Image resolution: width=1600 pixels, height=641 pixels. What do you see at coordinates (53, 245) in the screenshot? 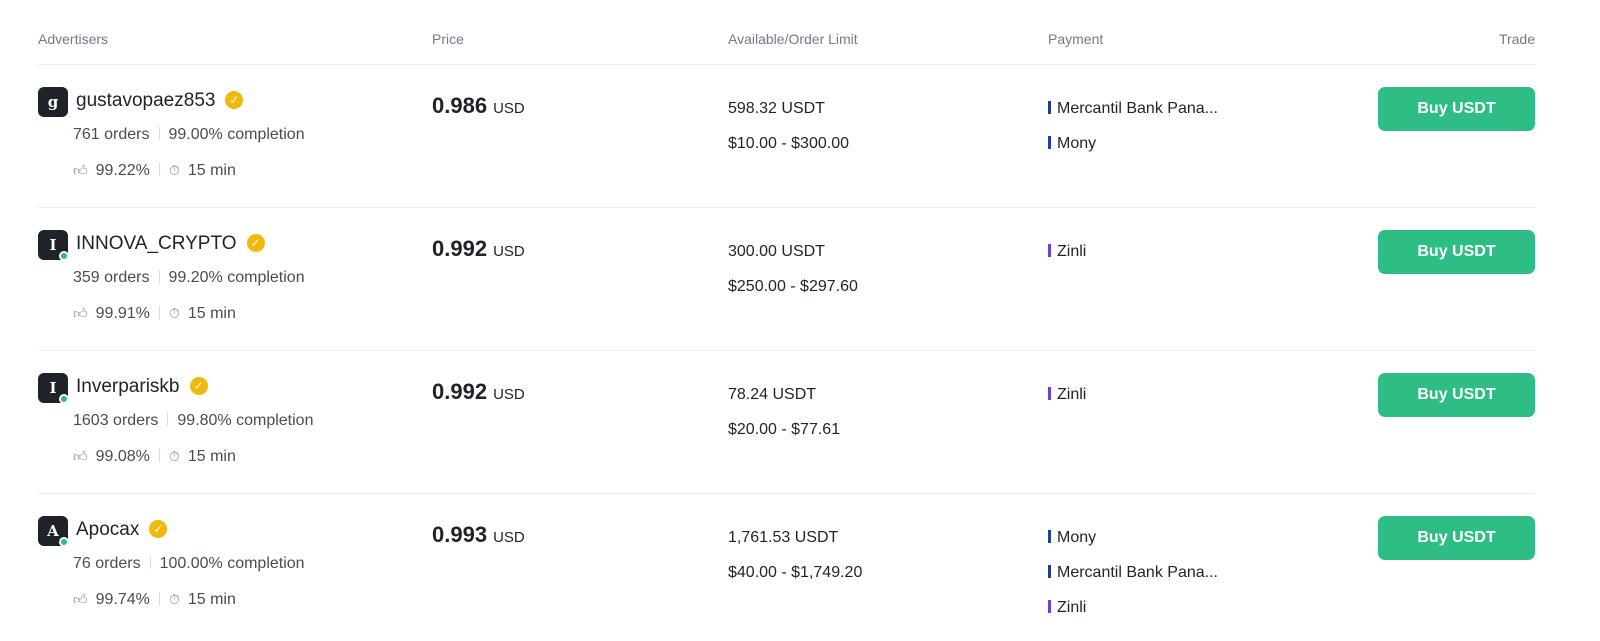
I see `avatar: I` at bounding box center [53, 245].